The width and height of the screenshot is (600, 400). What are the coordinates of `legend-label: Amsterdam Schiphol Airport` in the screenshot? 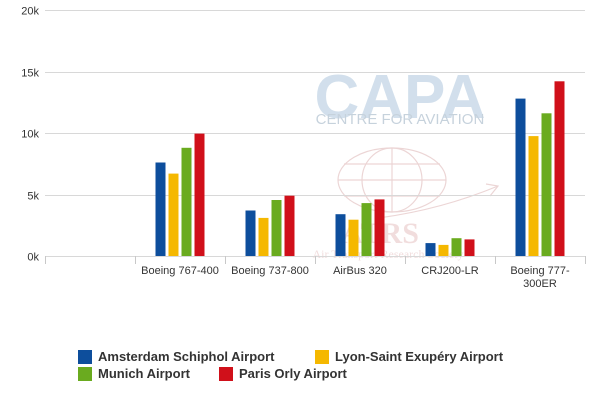 It's located at (186, 356).